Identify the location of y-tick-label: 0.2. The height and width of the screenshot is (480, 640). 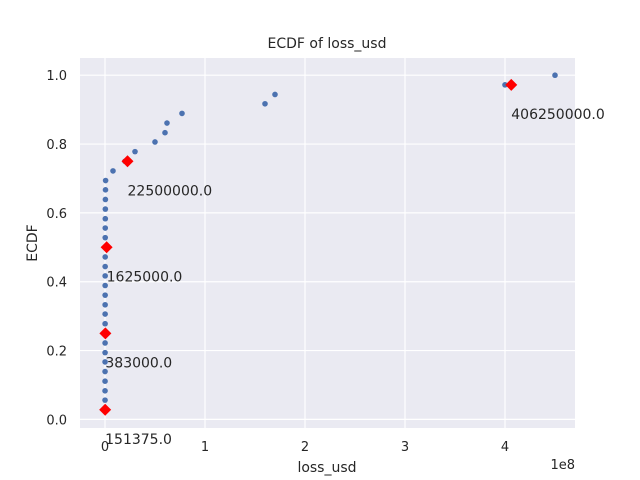
(56, 352).